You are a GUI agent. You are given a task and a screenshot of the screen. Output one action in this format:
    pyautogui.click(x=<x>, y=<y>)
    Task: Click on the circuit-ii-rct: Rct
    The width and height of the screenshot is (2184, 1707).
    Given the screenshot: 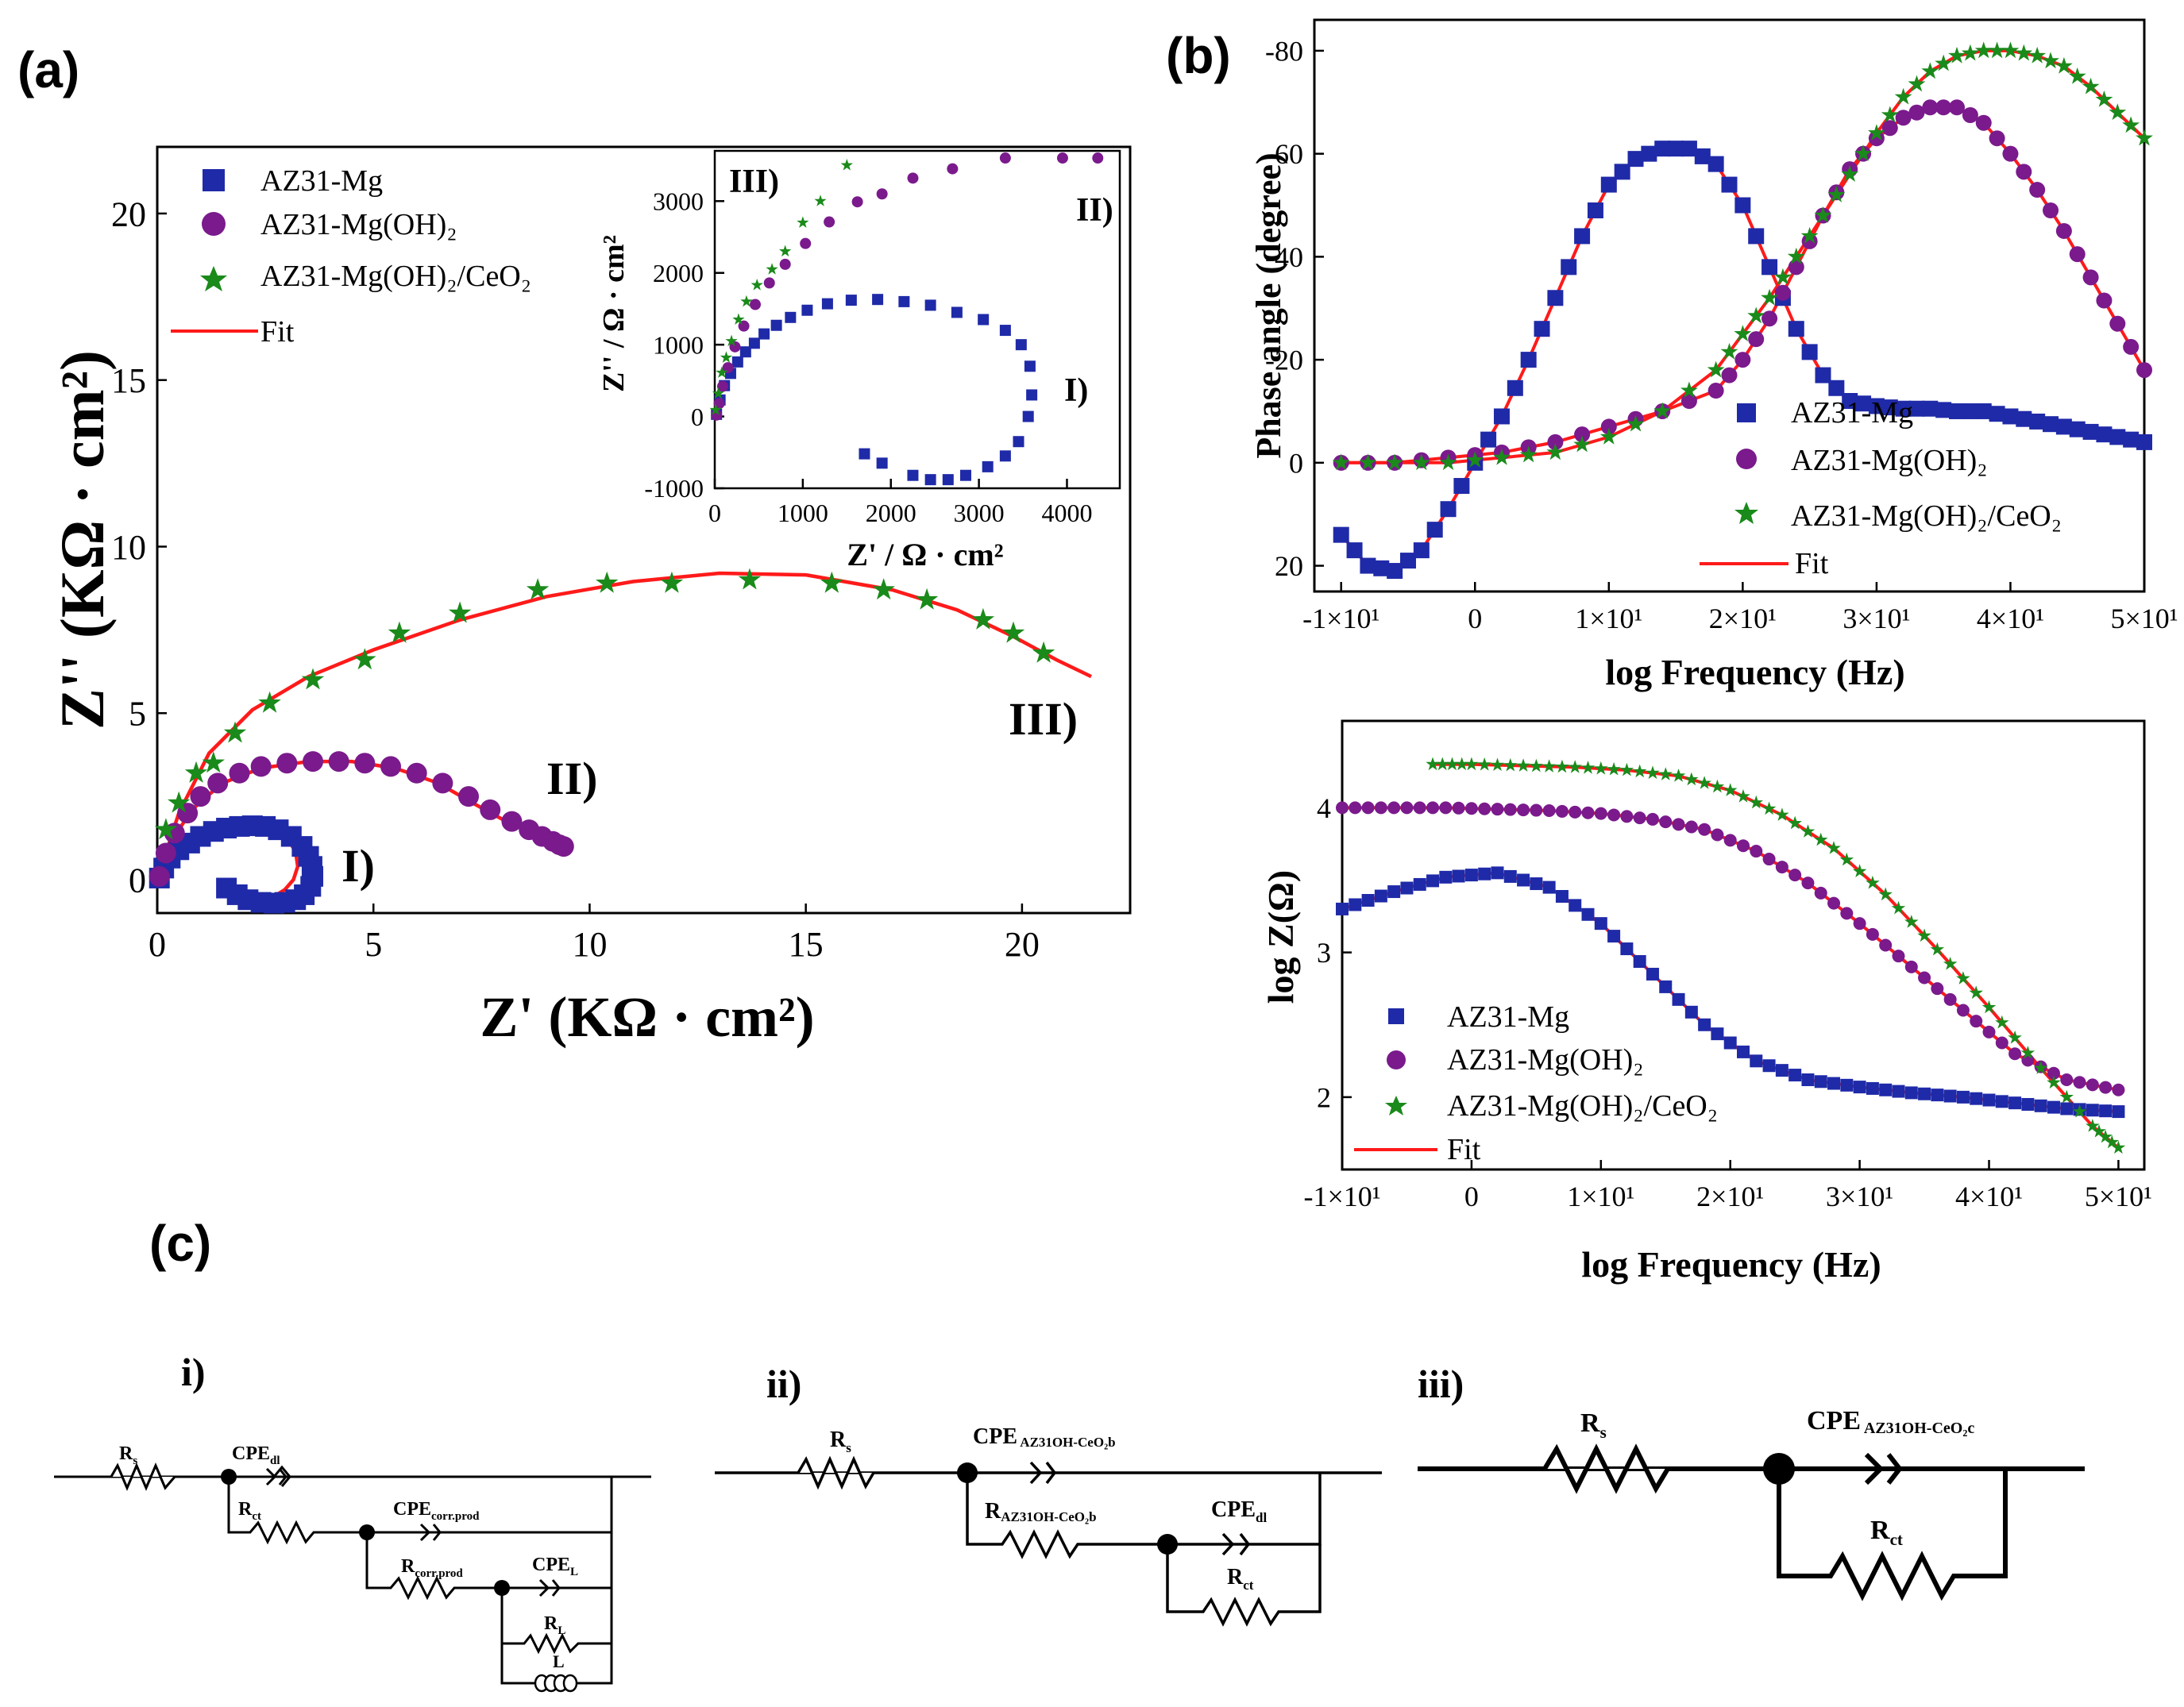 What is the action you would take?
    pyautogui.click(x=1240, y=1579)
    